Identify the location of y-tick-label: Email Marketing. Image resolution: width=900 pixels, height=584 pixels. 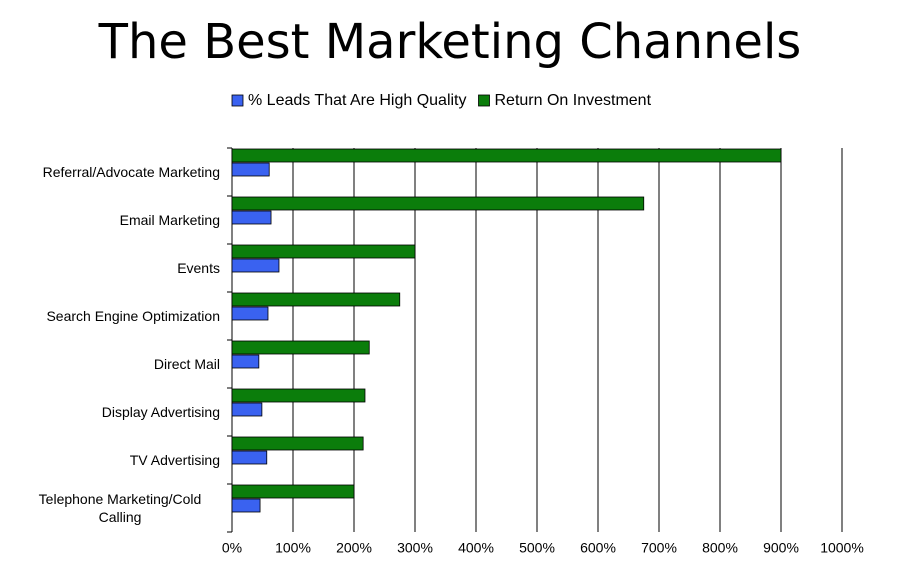
(120, 220).